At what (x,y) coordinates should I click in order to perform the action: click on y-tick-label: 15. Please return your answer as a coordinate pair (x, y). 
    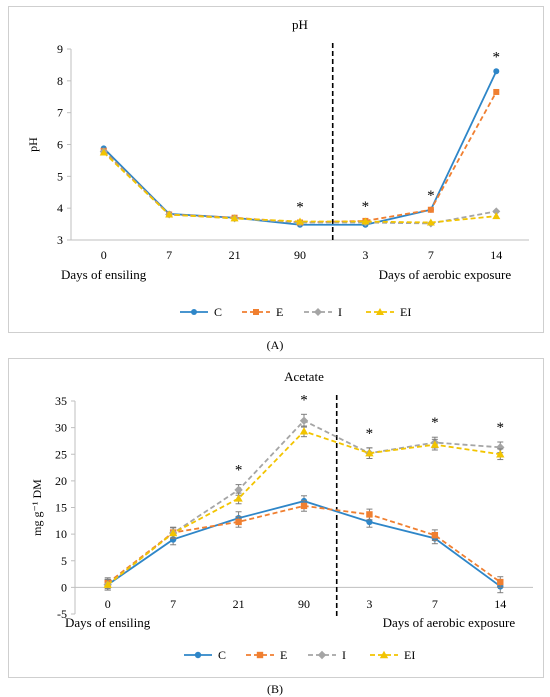
    Looking at the image, I should click on (61, 508).